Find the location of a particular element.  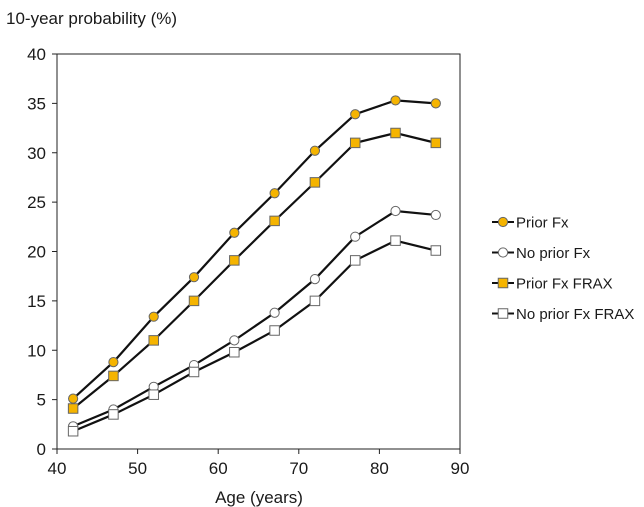

y-axis-title: 10-year probability (%) is located at coordinates (91, 18).